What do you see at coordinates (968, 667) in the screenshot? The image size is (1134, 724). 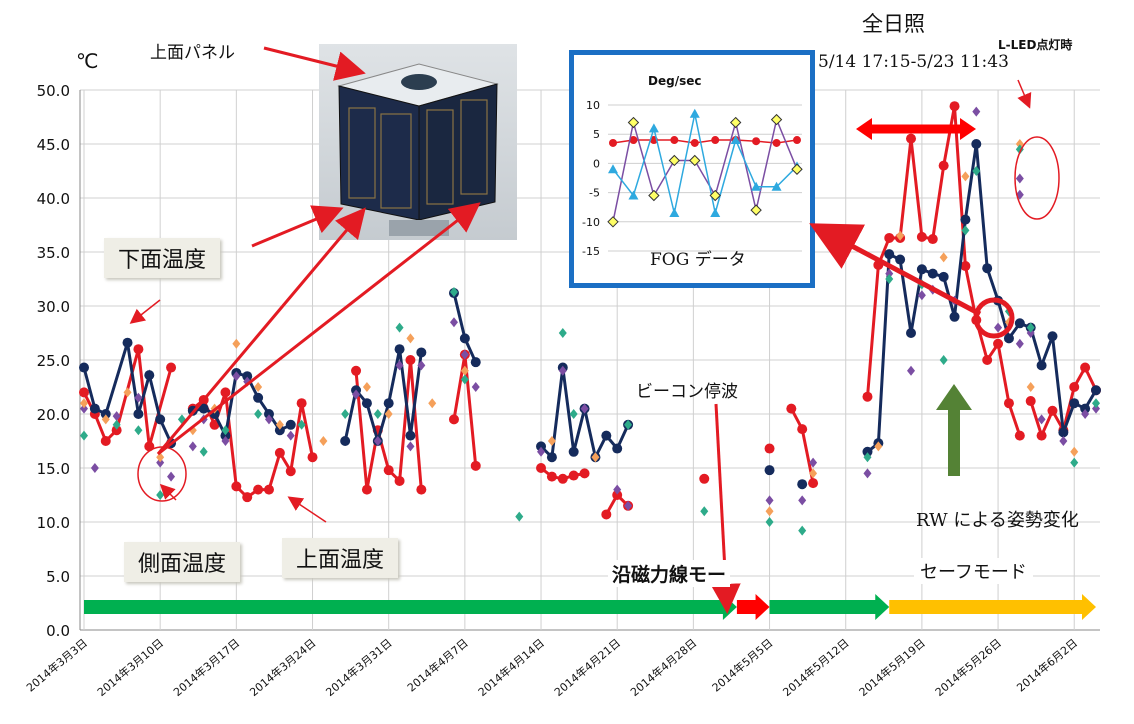 I see `x-tick-label: 2014年5月26日` at bounding box center [968, 667].